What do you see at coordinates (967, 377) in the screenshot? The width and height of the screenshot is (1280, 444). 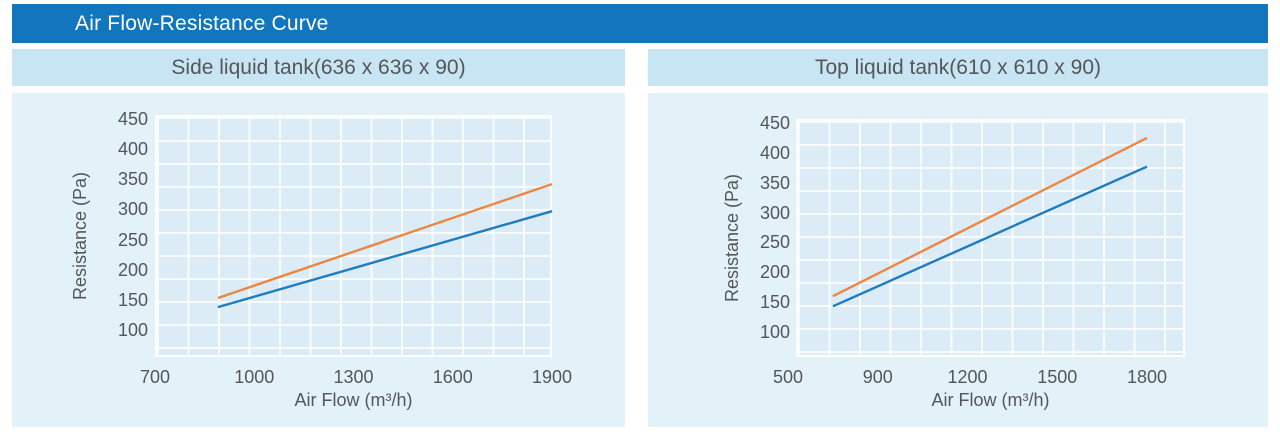 I see `x-tick-label: 1200` at bounding box center [967, 377].